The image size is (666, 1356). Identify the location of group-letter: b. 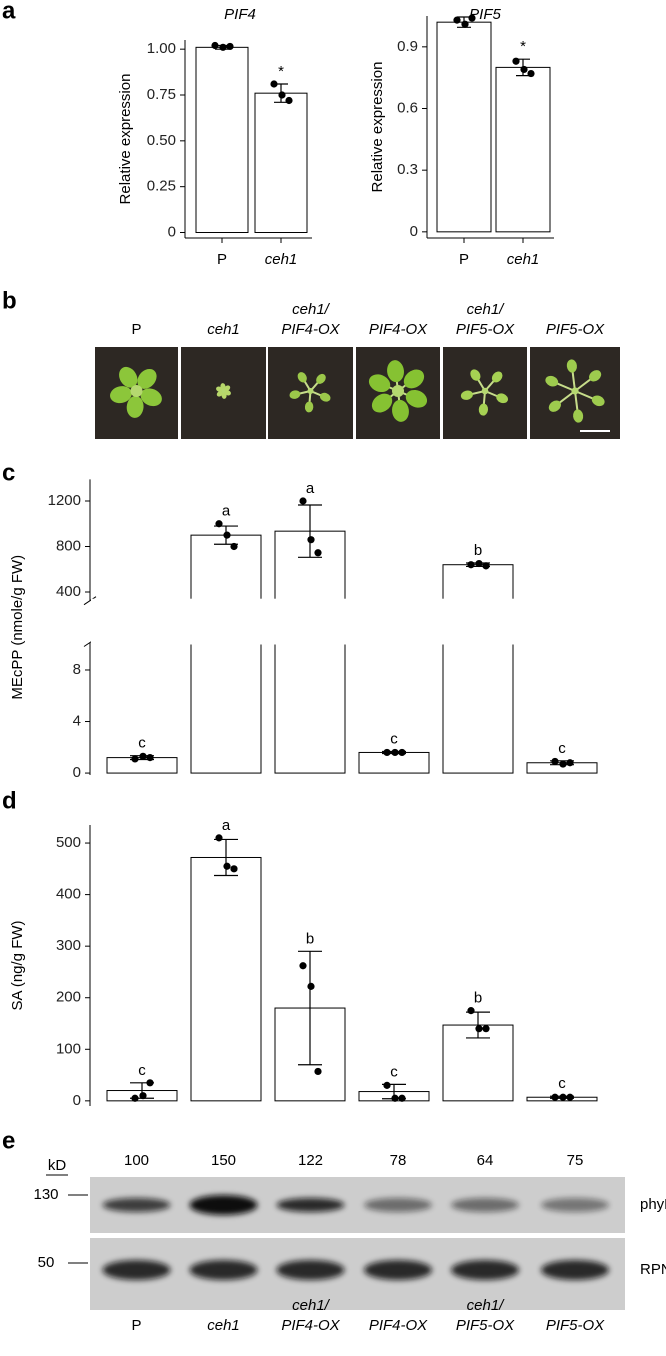
(478, 550).